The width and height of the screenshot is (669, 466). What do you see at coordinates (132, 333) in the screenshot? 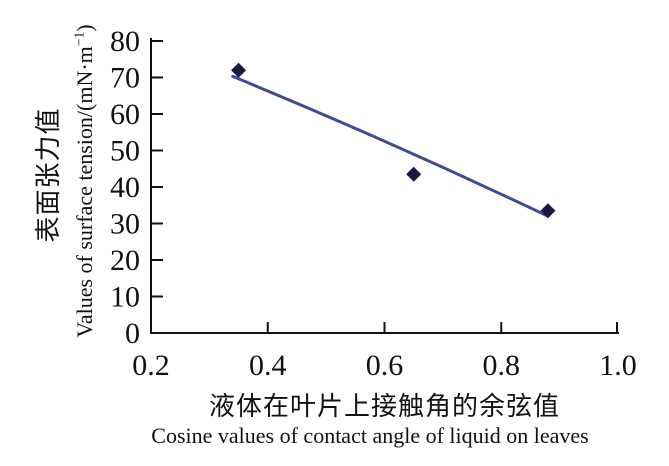
I see `y-tick-label: 0` at bounding box center [132, 333].